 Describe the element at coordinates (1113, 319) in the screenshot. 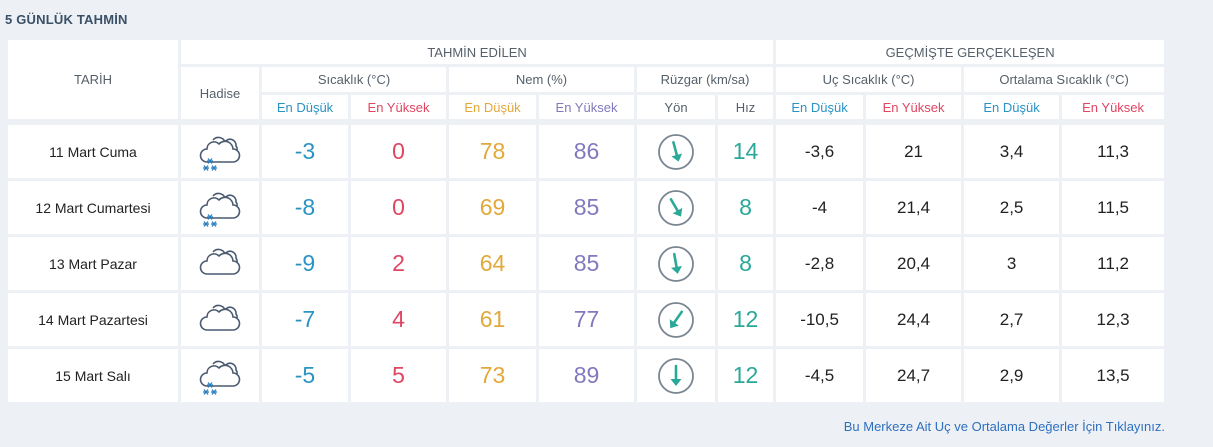

I see `average-high: 12,3` at that location.